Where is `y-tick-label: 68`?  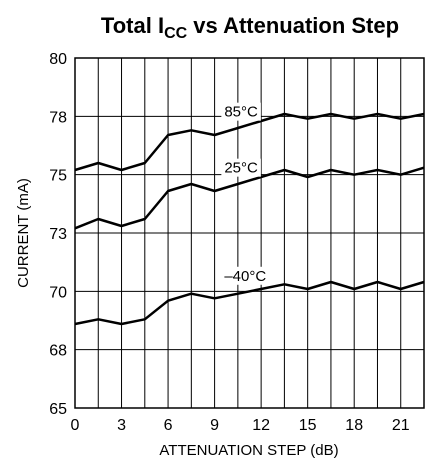 y-tick-label: 68 is located at coordinates (58, 351).